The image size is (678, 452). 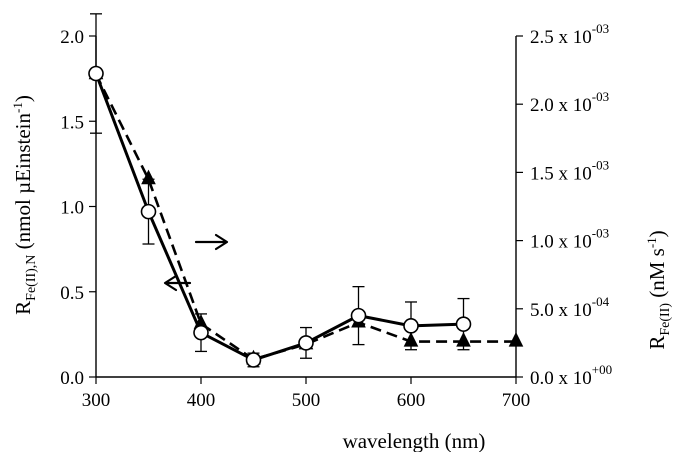 I want to click on y-left-tick-label: 0.0, so click(x=72, y=378).